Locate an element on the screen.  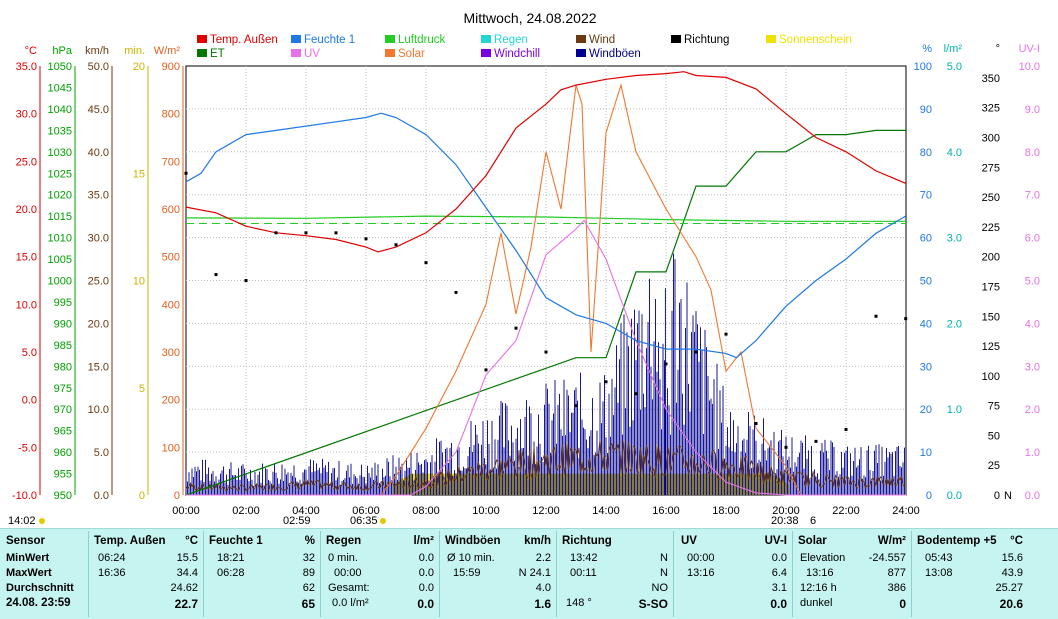
right-axis-tick: 7.0 is located at coordinates (1032, 196).